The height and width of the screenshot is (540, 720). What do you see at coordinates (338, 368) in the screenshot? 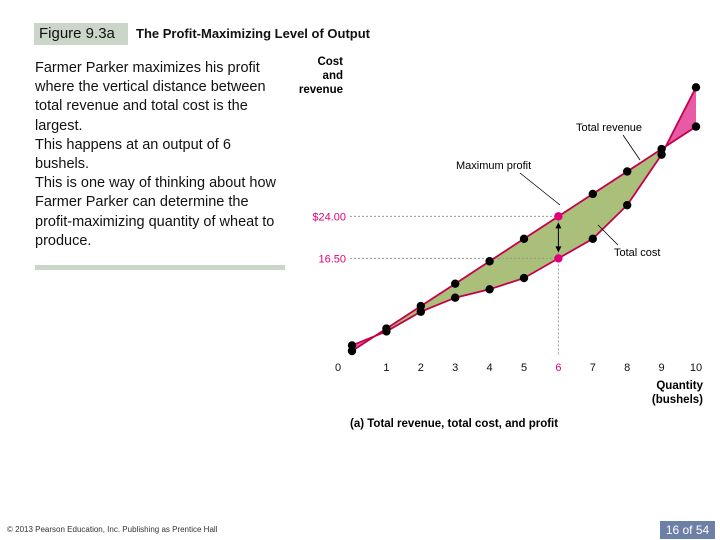
I see `x-tick-label: 0` at bounding box center [338, 368].